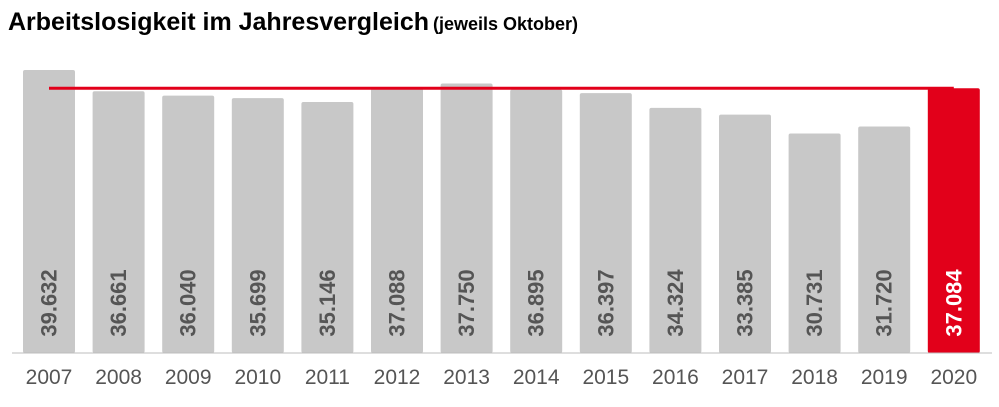  What do you see at coordinates (118, 377) in the screenshot?
I see `x-tick-2008: 2008` at bounding box center [118, 377].